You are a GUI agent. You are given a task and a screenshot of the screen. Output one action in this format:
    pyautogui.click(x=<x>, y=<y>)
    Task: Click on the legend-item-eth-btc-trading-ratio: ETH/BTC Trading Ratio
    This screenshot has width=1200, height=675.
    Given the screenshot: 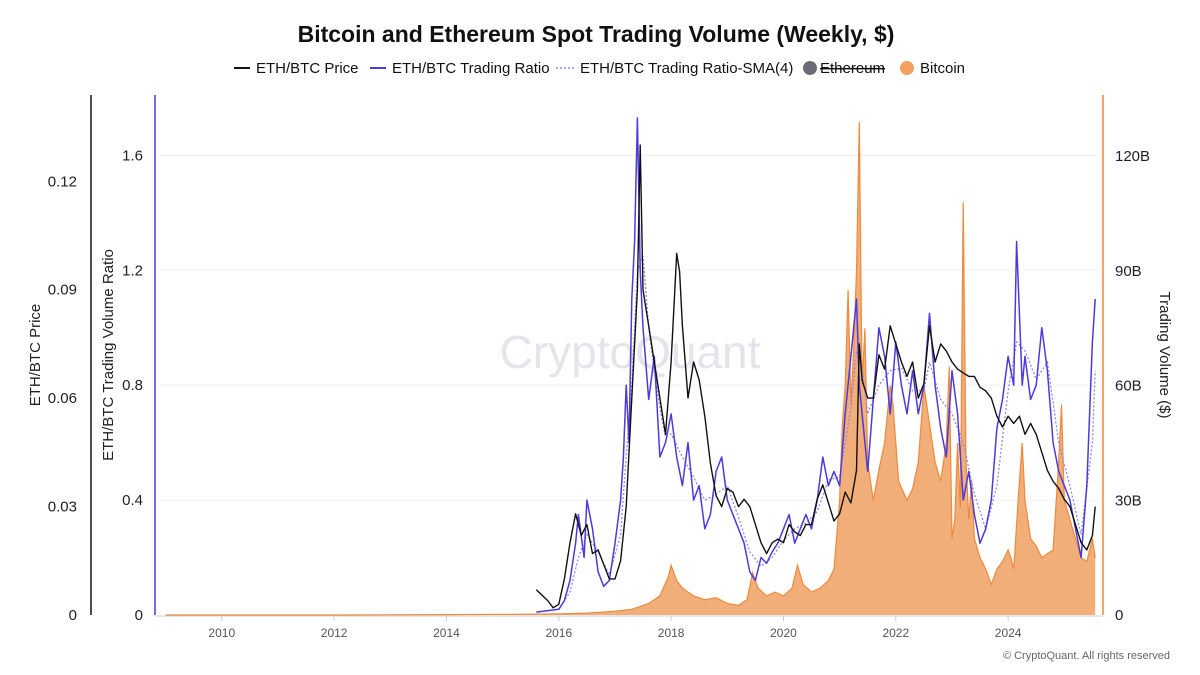 What is the action you would take?
    pyautogui.click(x=460, y=68)
    